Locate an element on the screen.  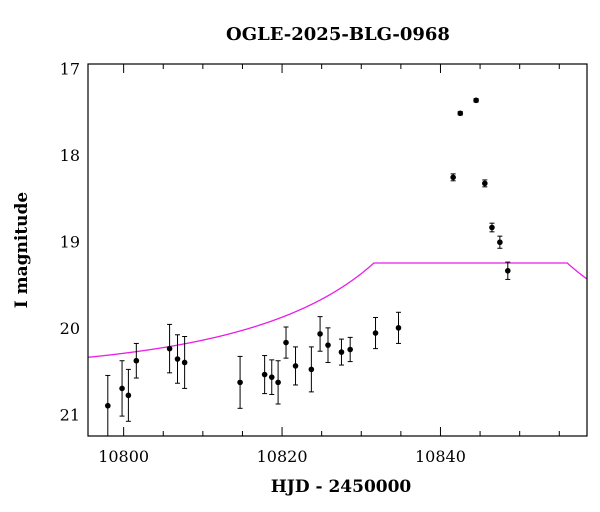
y-tick-label: 18 is located at coordinates (70, 155).